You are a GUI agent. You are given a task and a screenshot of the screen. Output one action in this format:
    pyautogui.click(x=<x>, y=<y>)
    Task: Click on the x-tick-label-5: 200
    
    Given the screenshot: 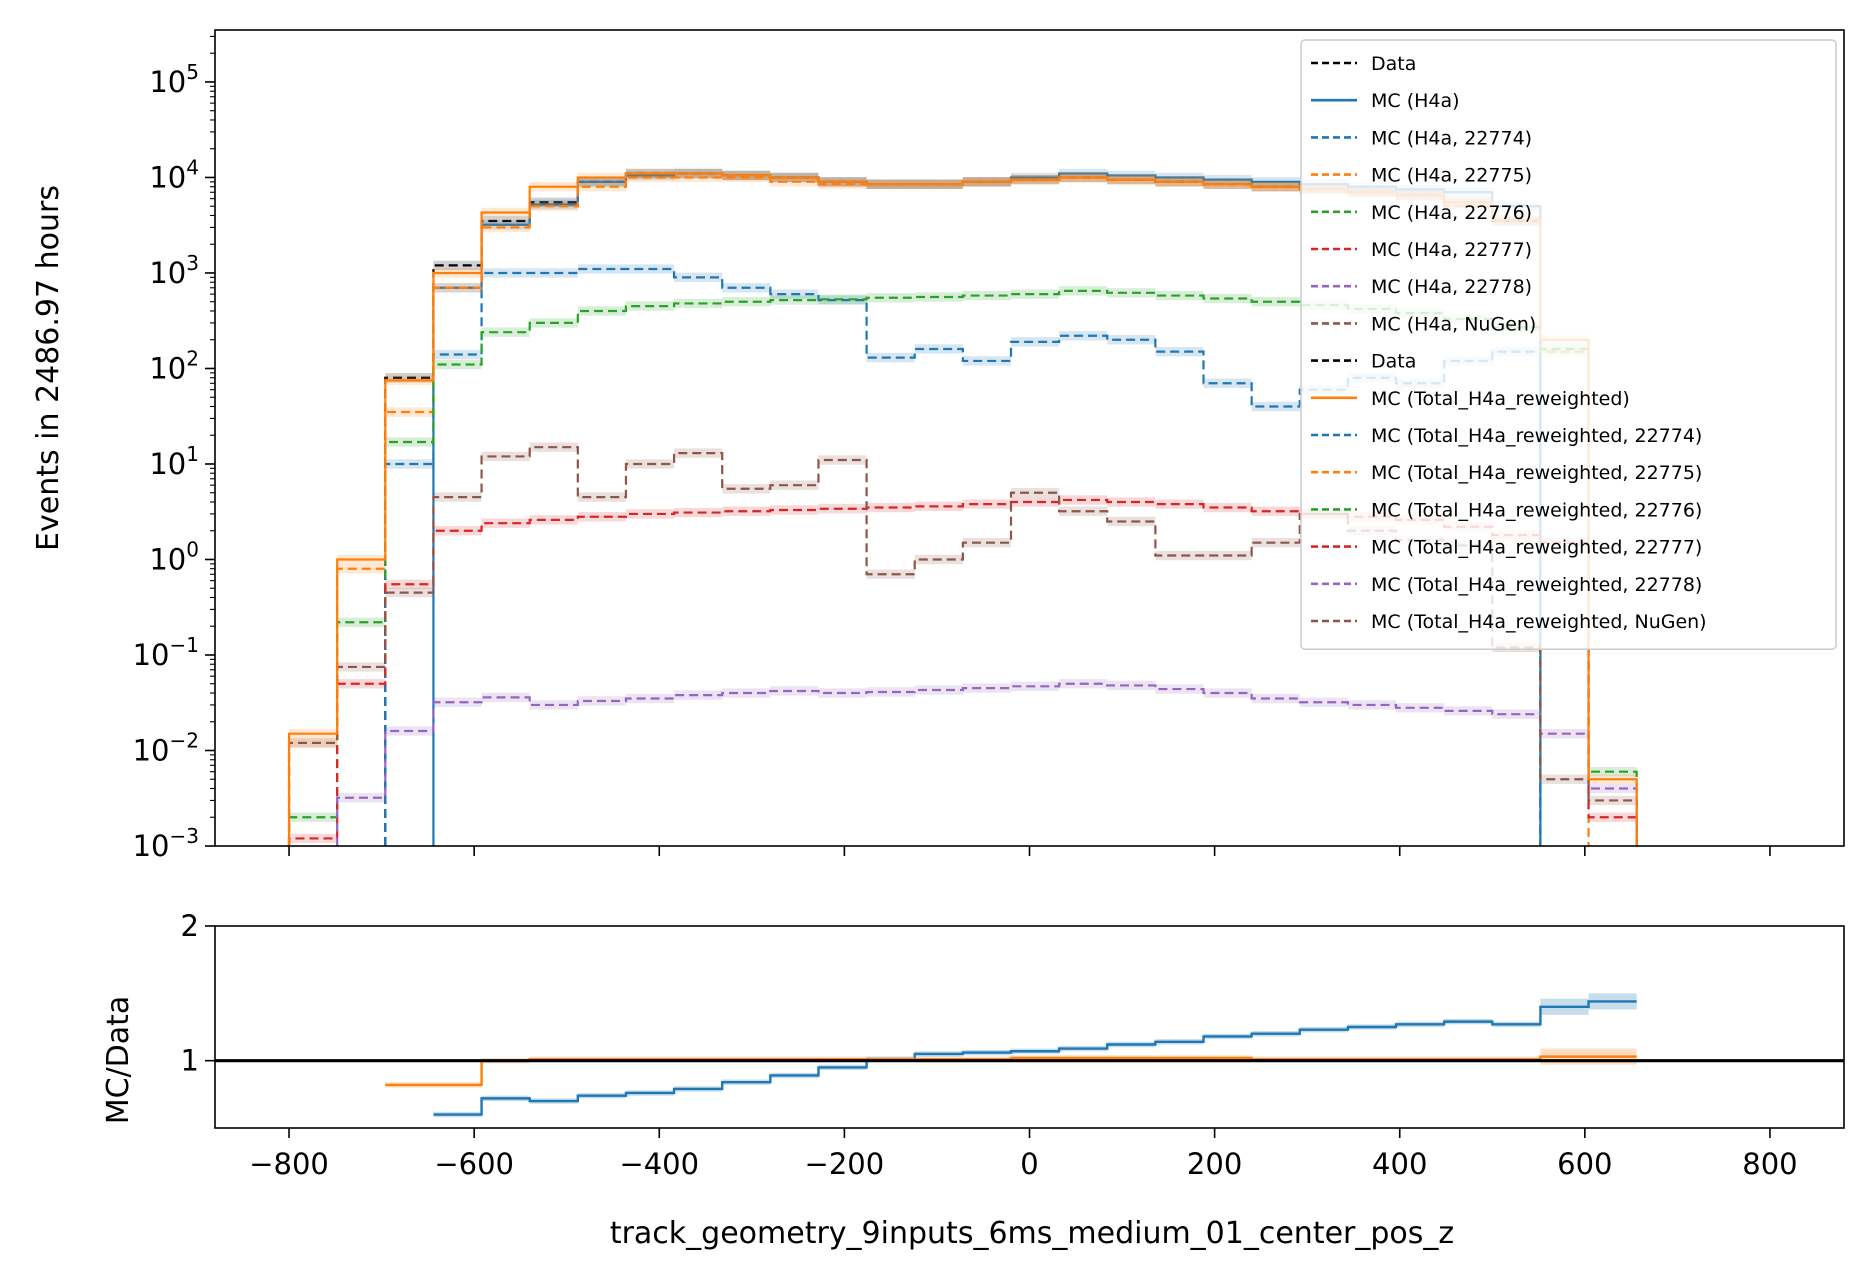 What is the action you would take?
    pyautogui.click(x=1214, y=1164)
    